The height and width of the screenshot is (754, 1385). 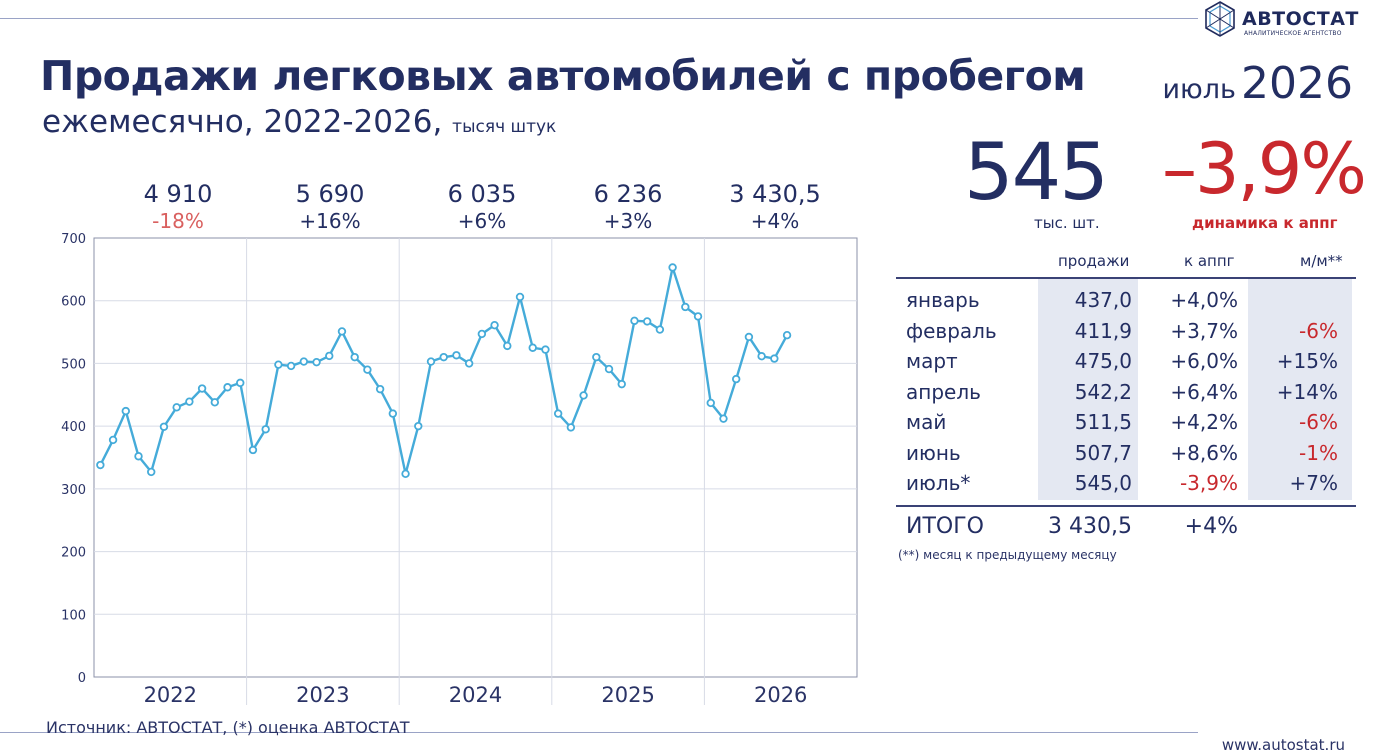 I want to click on subtitle-unit: тысяч штук, so click(x=504, y=127).